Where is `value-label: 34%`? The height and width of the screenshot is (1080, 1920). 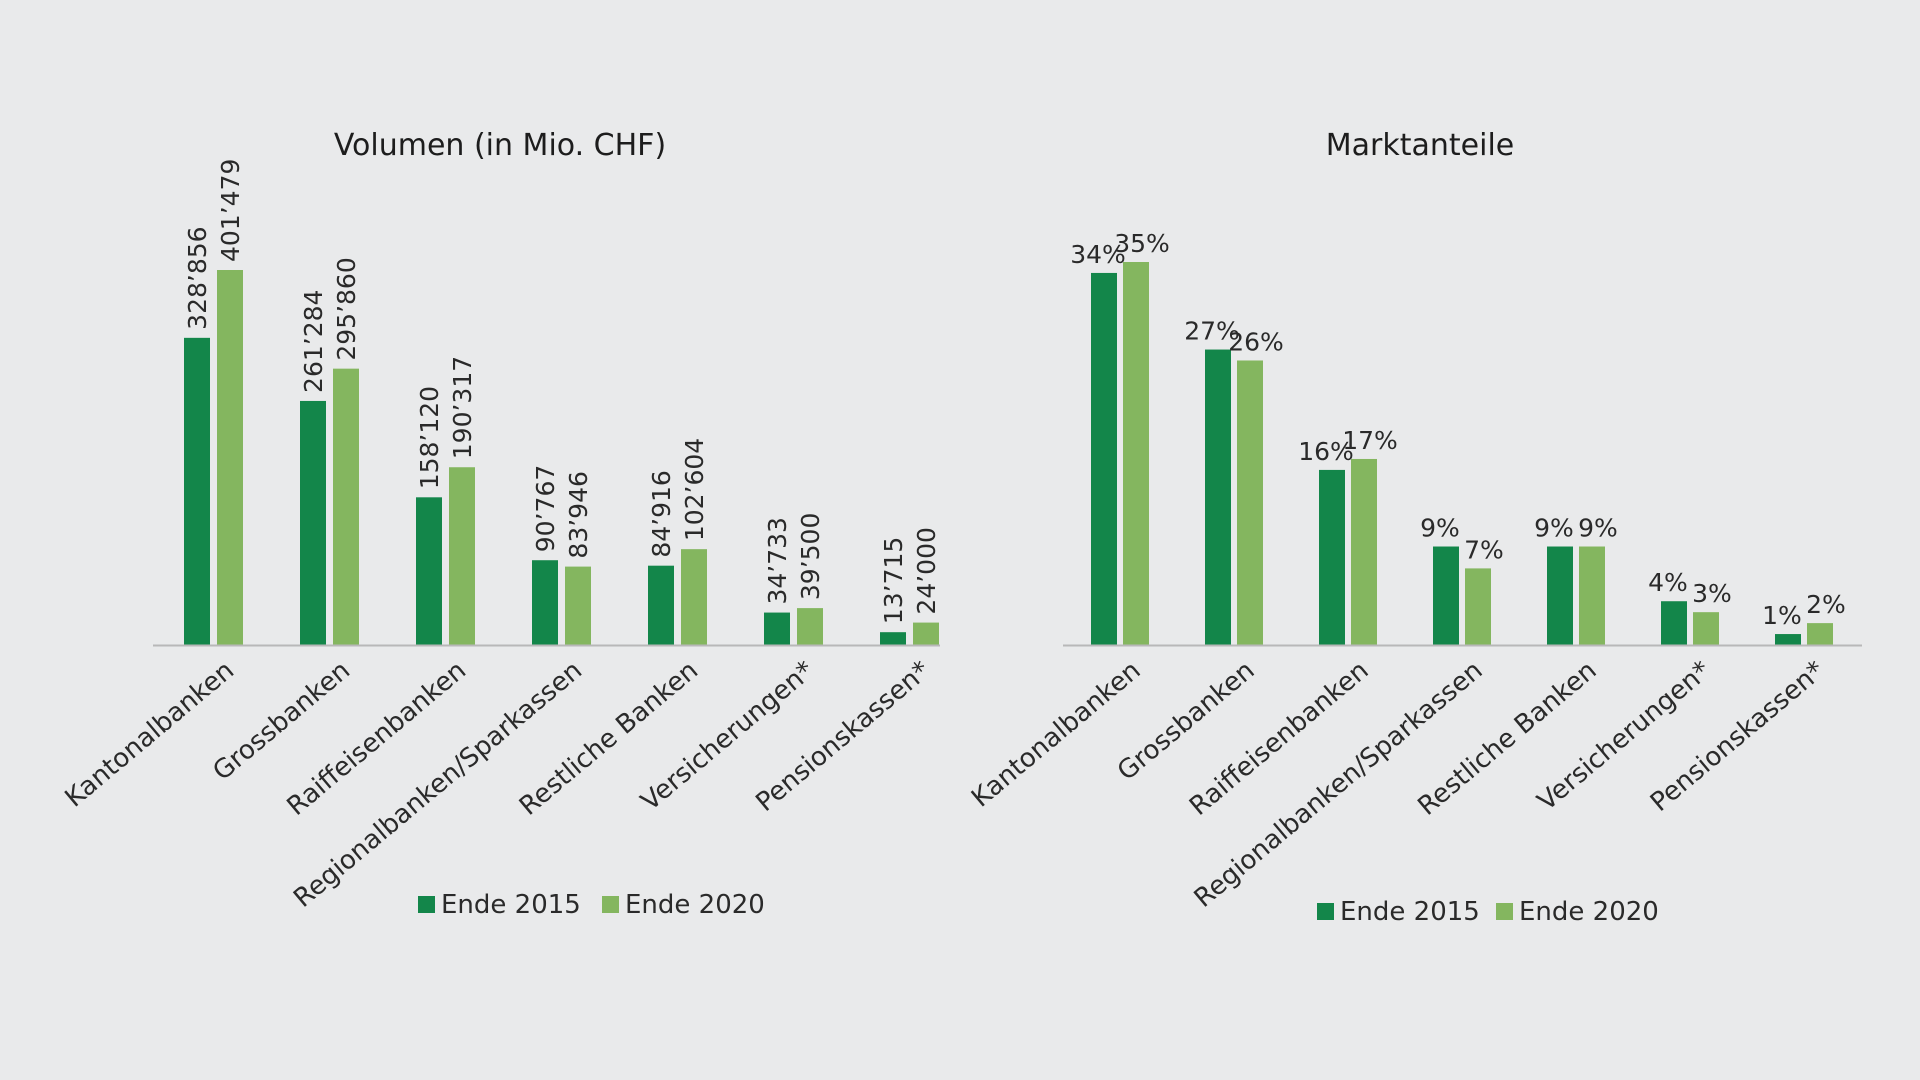 value-label: 34% is located at coordinates (1098, 254).